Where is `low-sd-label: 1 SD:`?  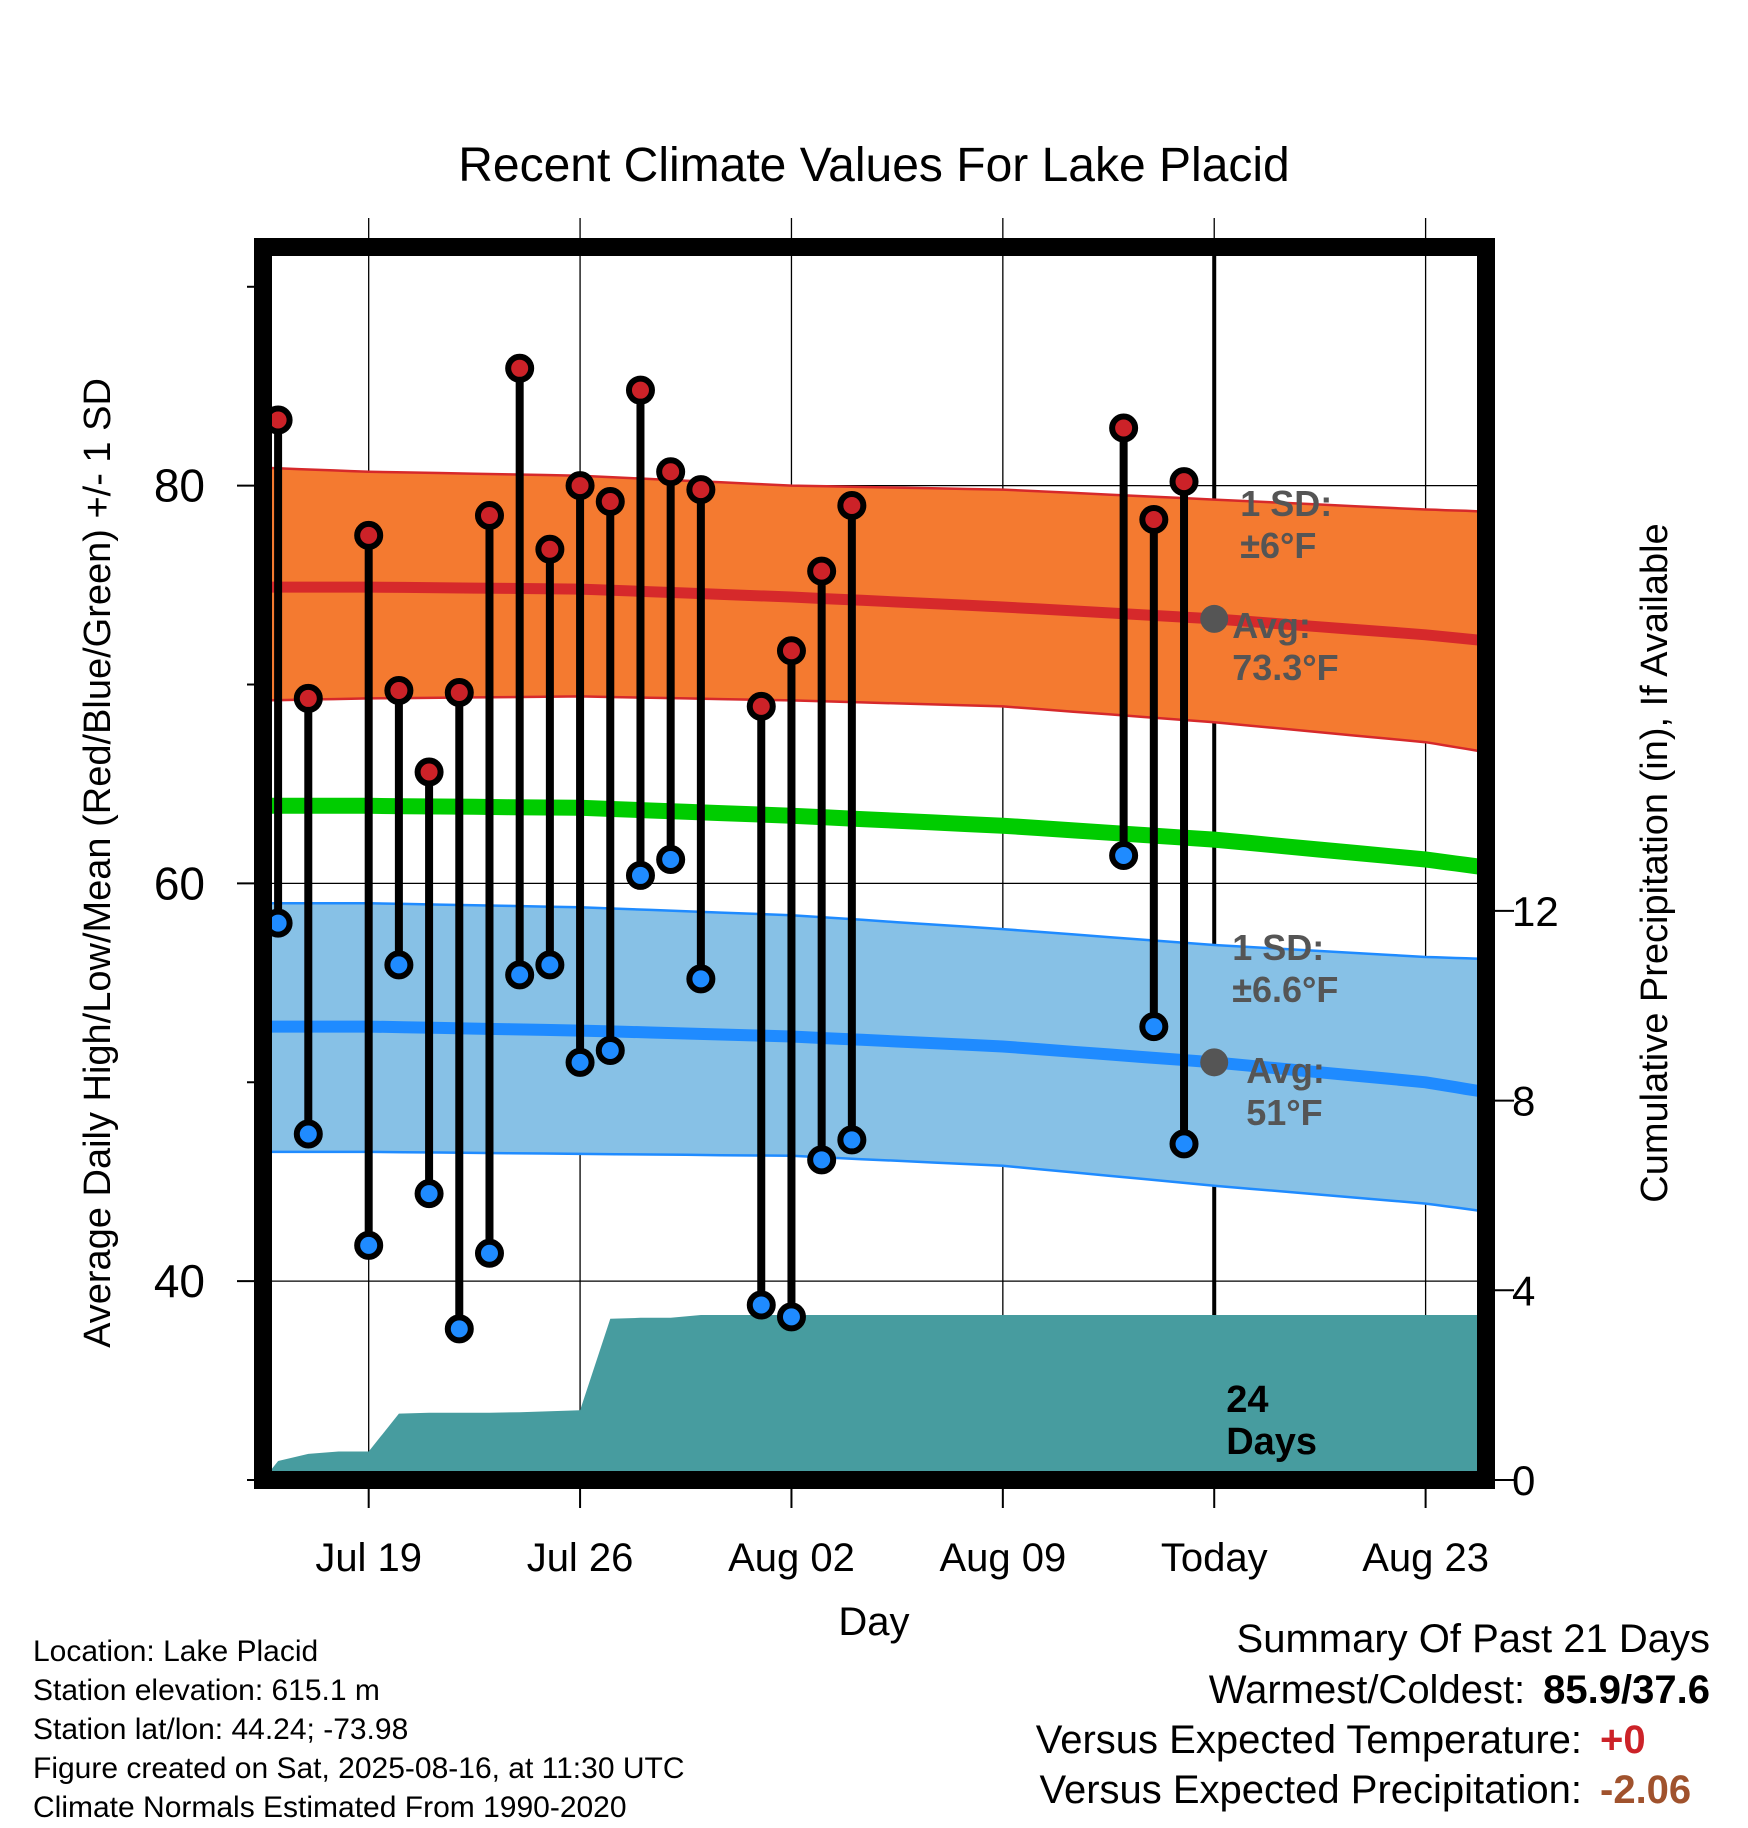
low-sd-label: 1 SD: is located at coordinates (1278, 947).